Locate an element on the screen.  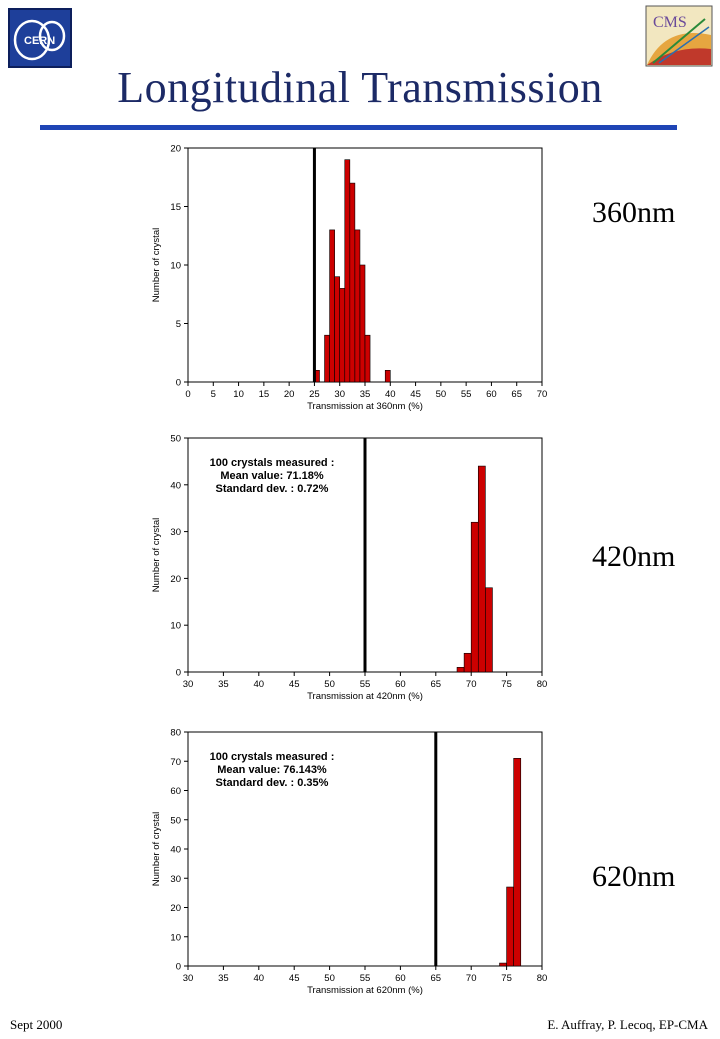
x-tick-label: 15 is located at coordinates (264, 394).